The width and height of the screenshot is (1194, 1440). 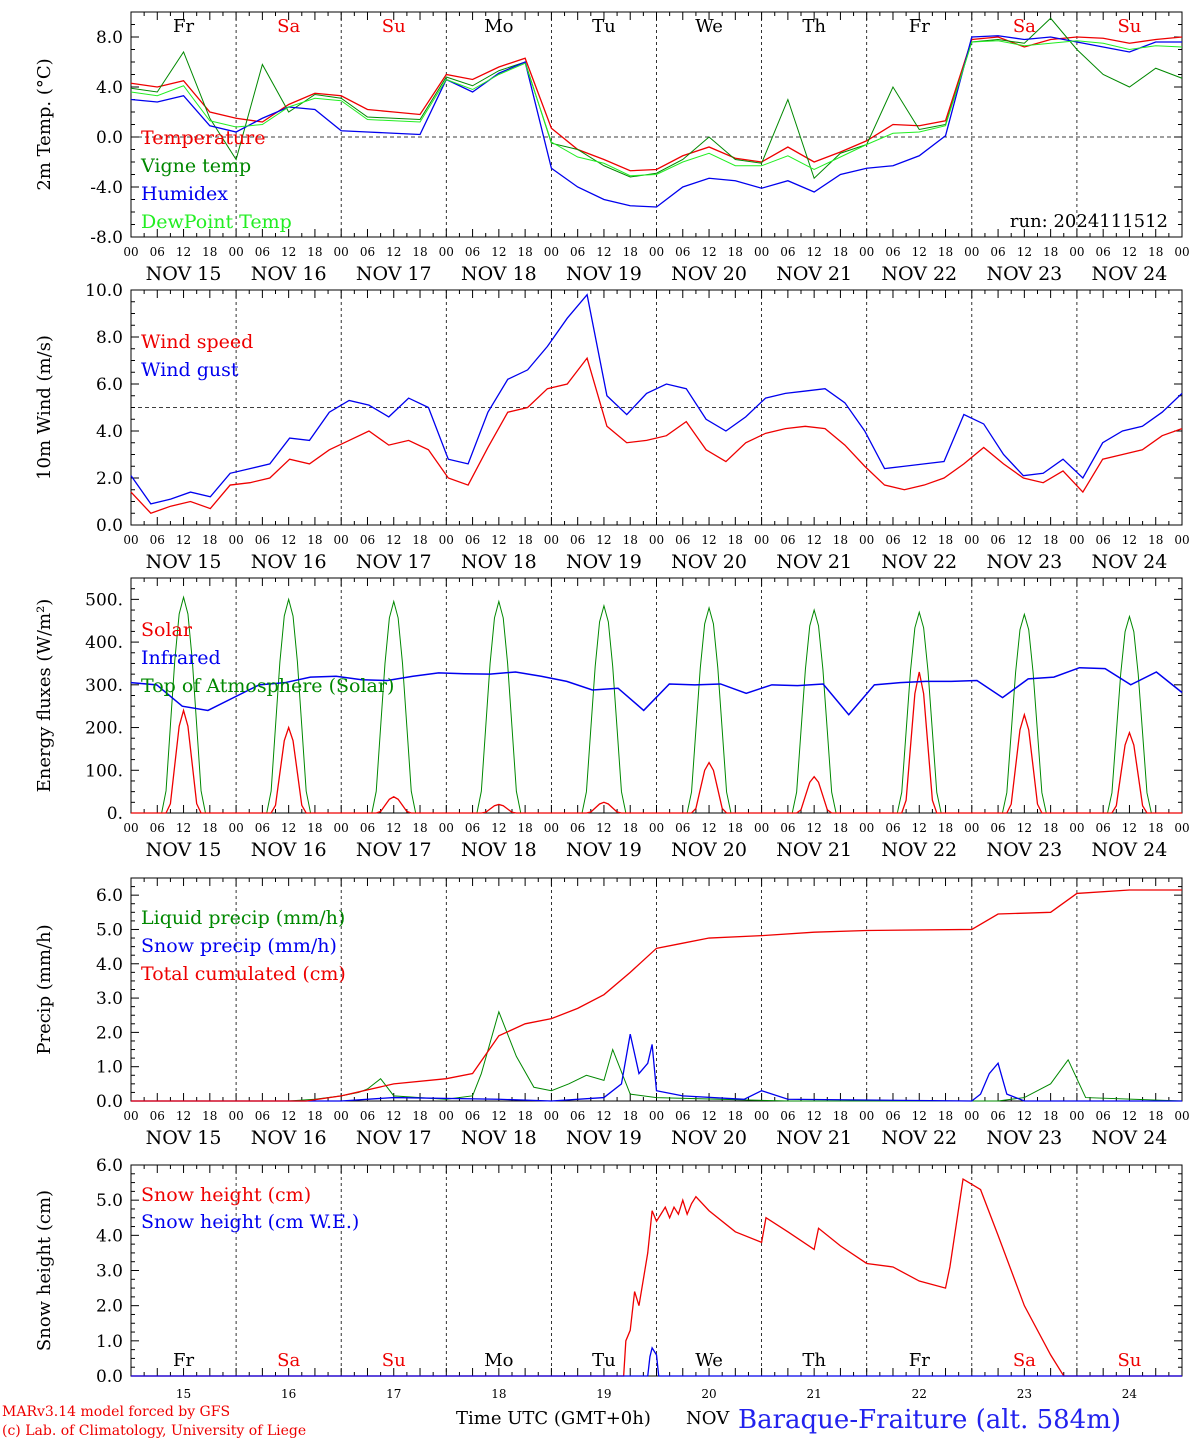 I want to click on y-tick-label: 1.0, so click(x=109, y=1068).